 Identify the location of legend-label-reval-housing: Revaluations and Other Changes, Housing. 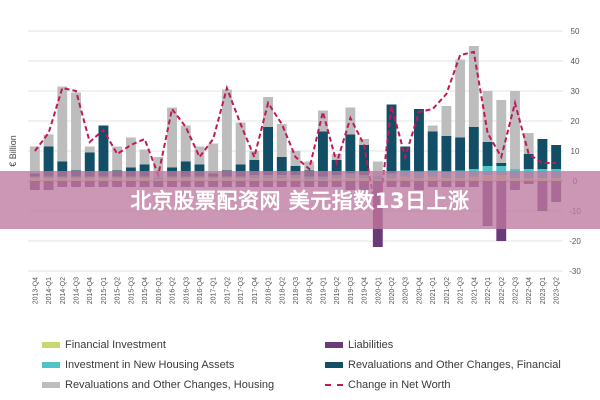
(170, 385).